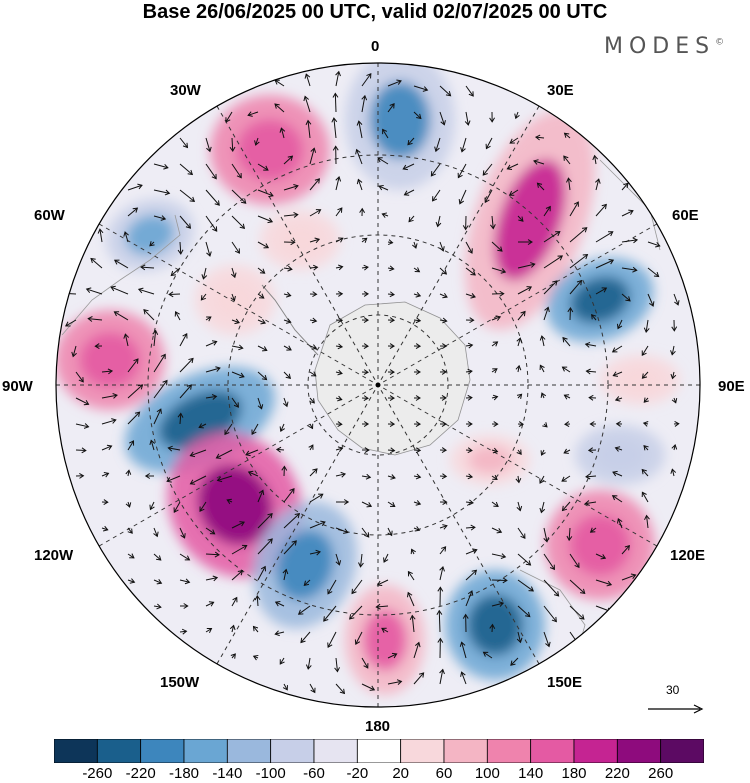 The width and height of the screenshot is (750, 783). What do you see at coordinates (185, 90) in the screenshot?
I see `lon-label-30w: 30W` at bounding box center [185, 90].